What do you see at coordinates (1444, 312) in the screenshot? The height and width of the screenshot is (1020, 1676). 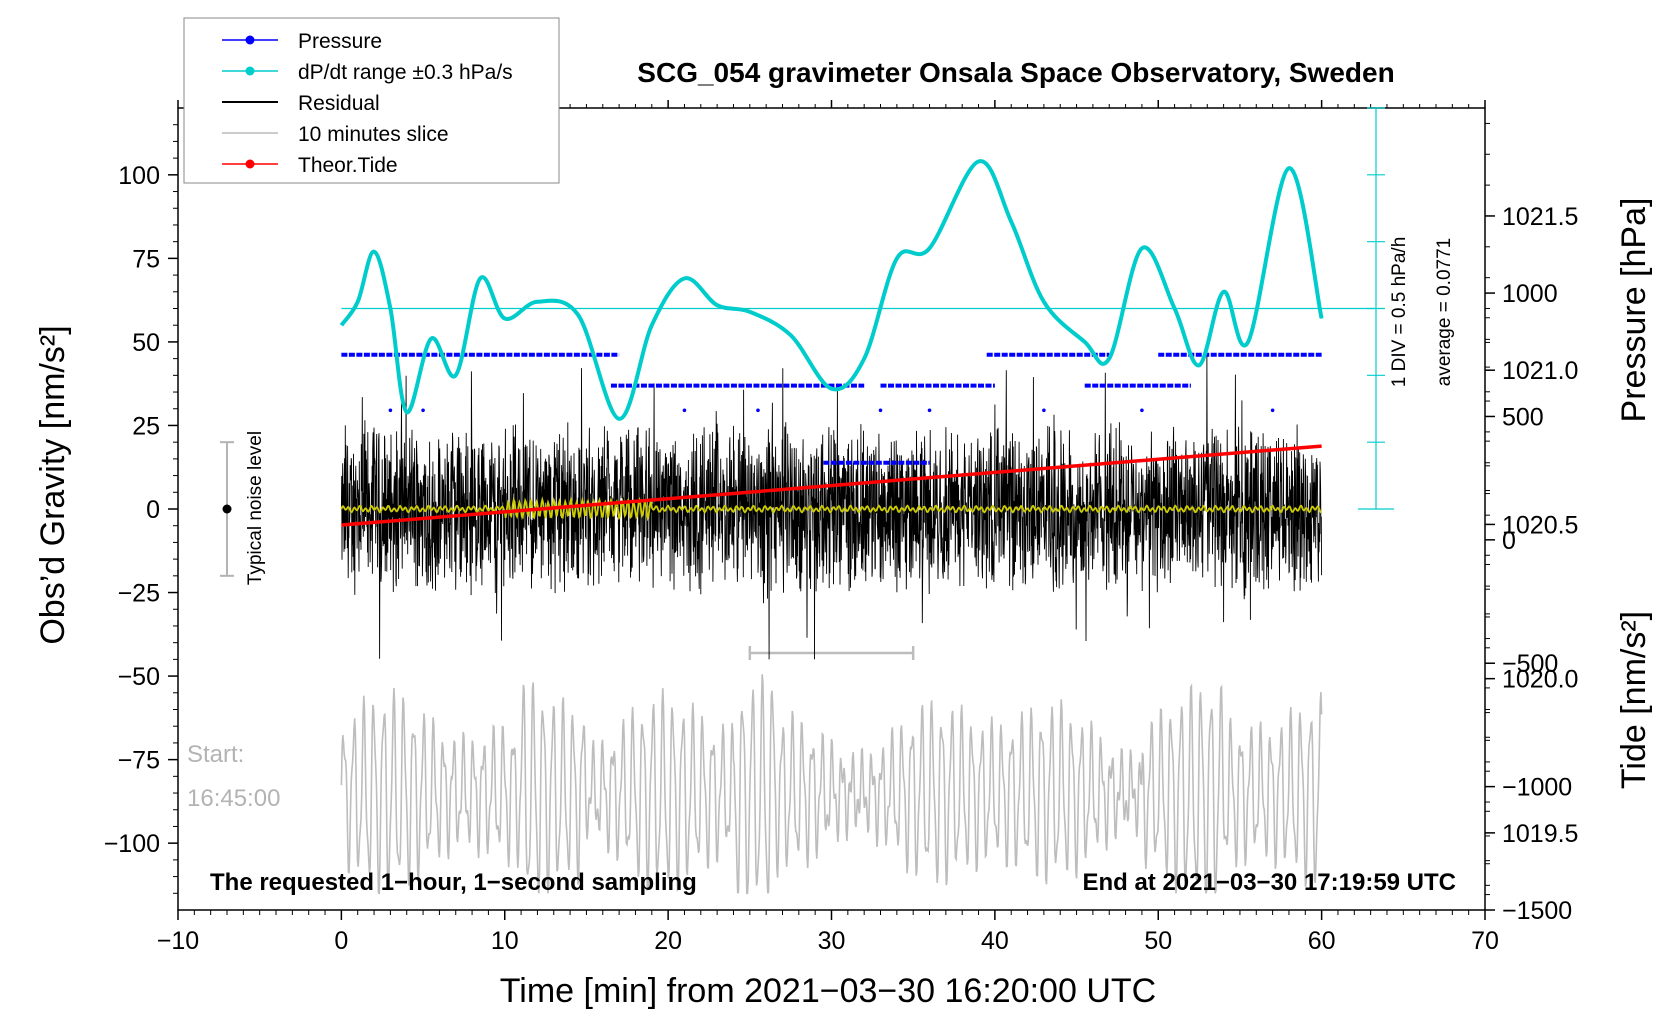 I see `average-label: average = 0.0771` at bounding box center [1444, 312].